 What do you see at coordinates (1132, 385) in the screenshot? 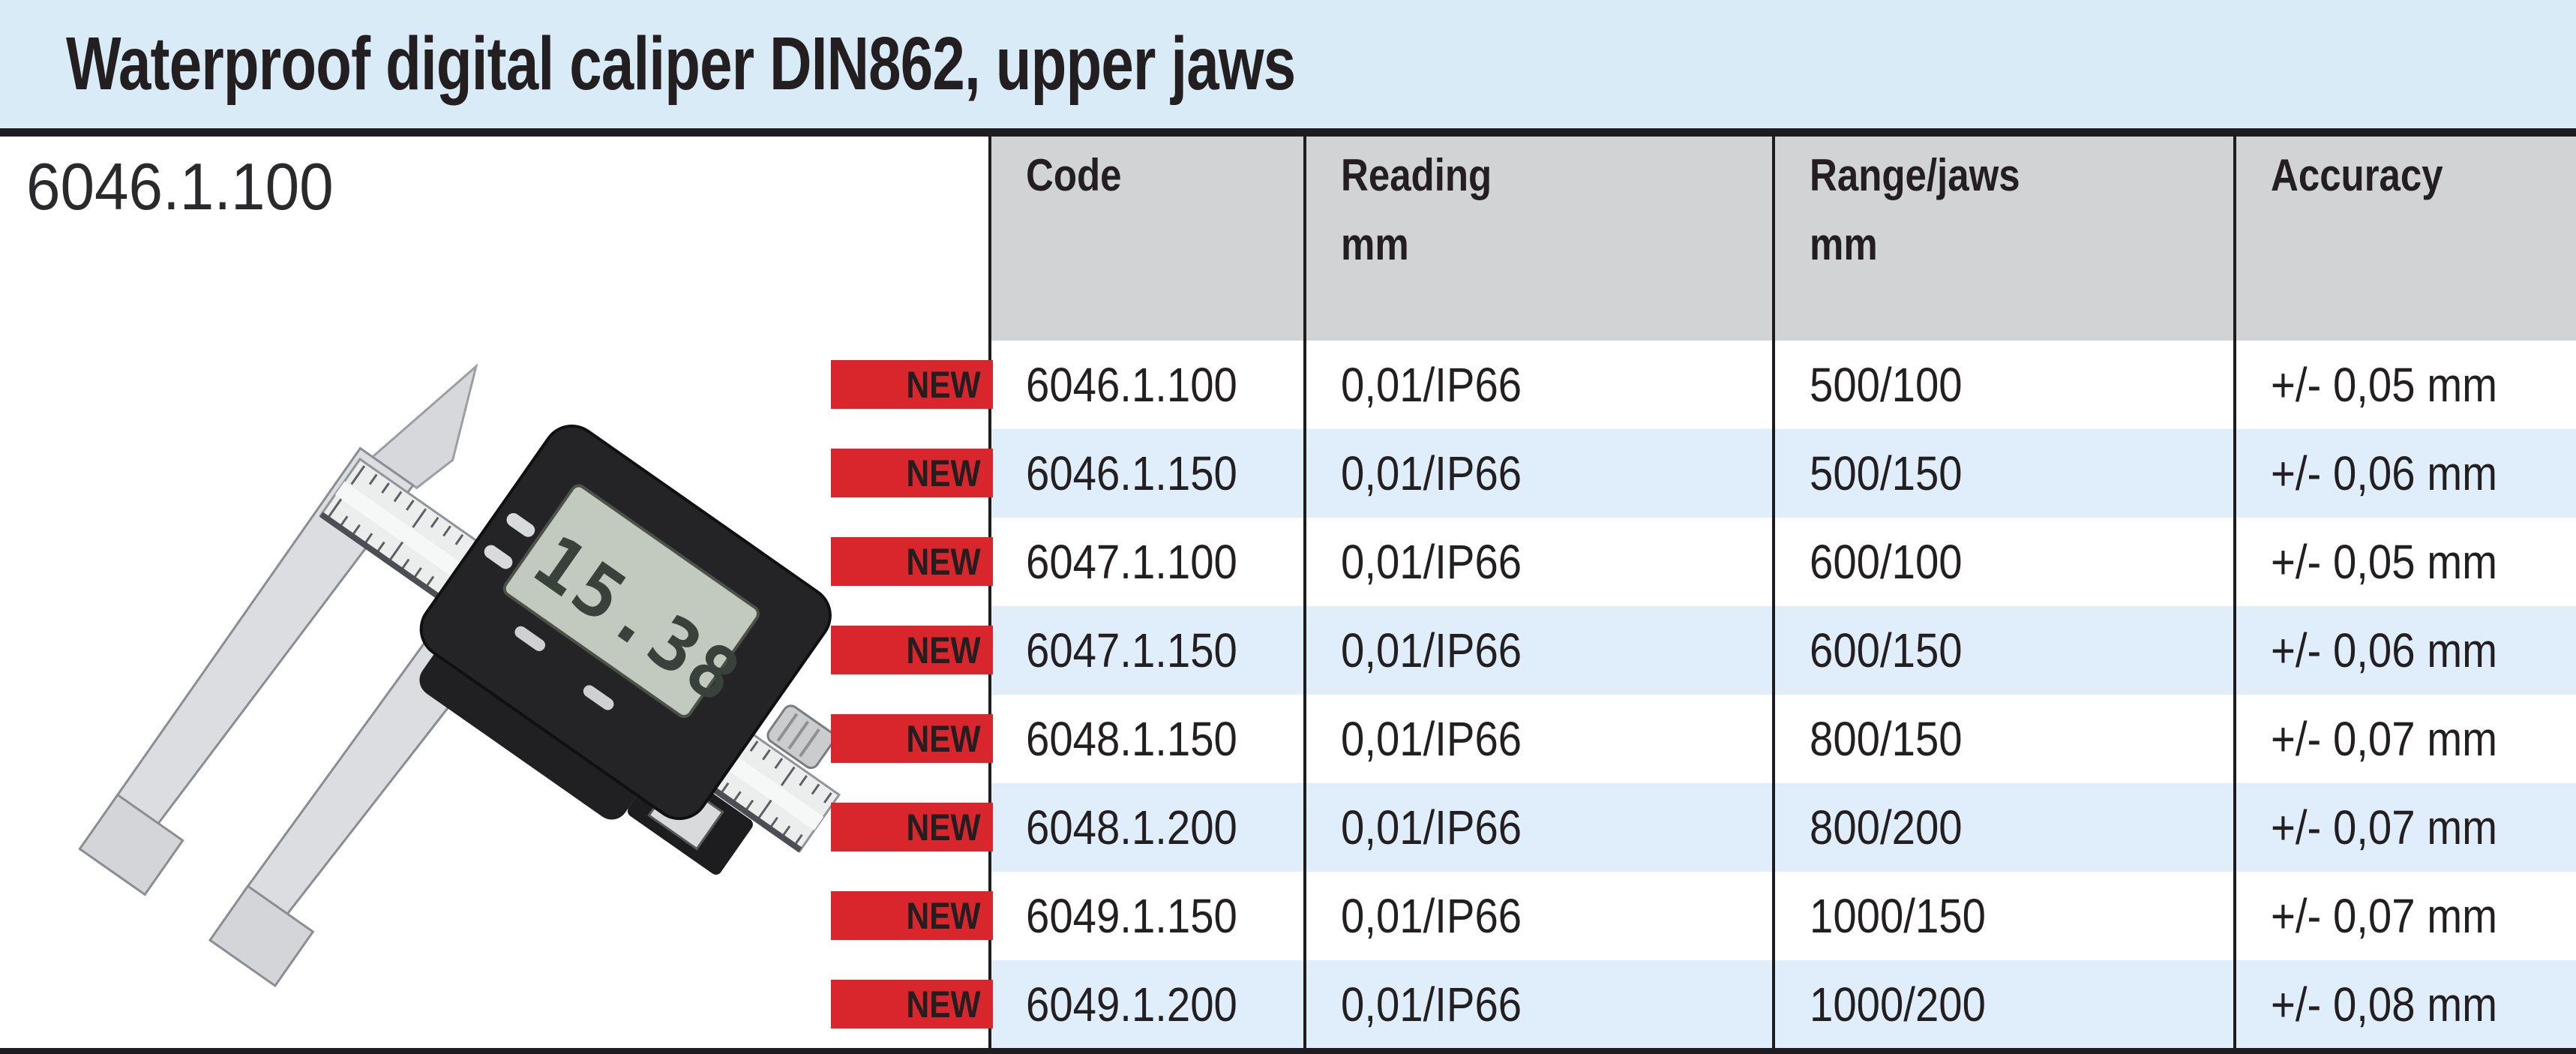
I see `cell-code: 6046.1.100` at bounding box center [1132, 385].